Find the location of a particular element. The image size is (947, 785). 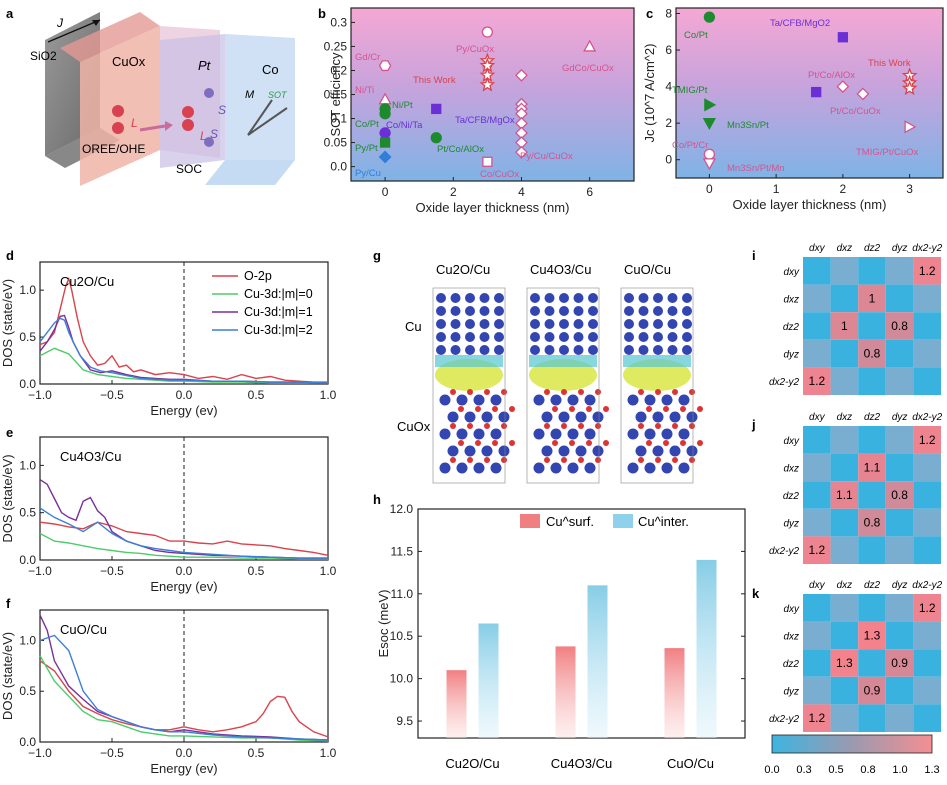

y-tick-label-b: 0.2 is located at coordinates (338, 70).